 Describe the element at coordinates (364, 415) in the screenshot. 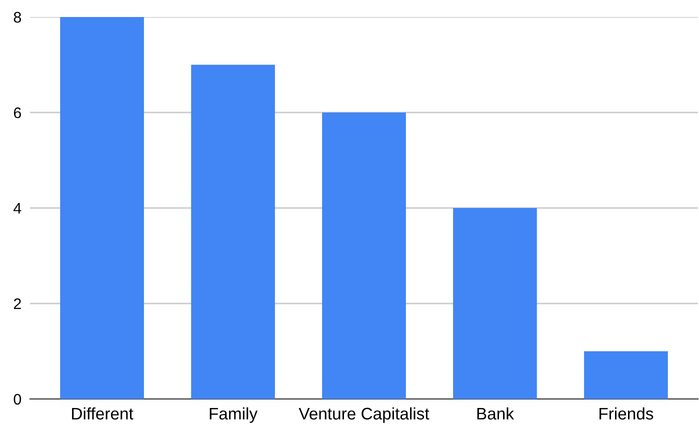

I see `x-tick-label: Venture Capitalist` at that location.